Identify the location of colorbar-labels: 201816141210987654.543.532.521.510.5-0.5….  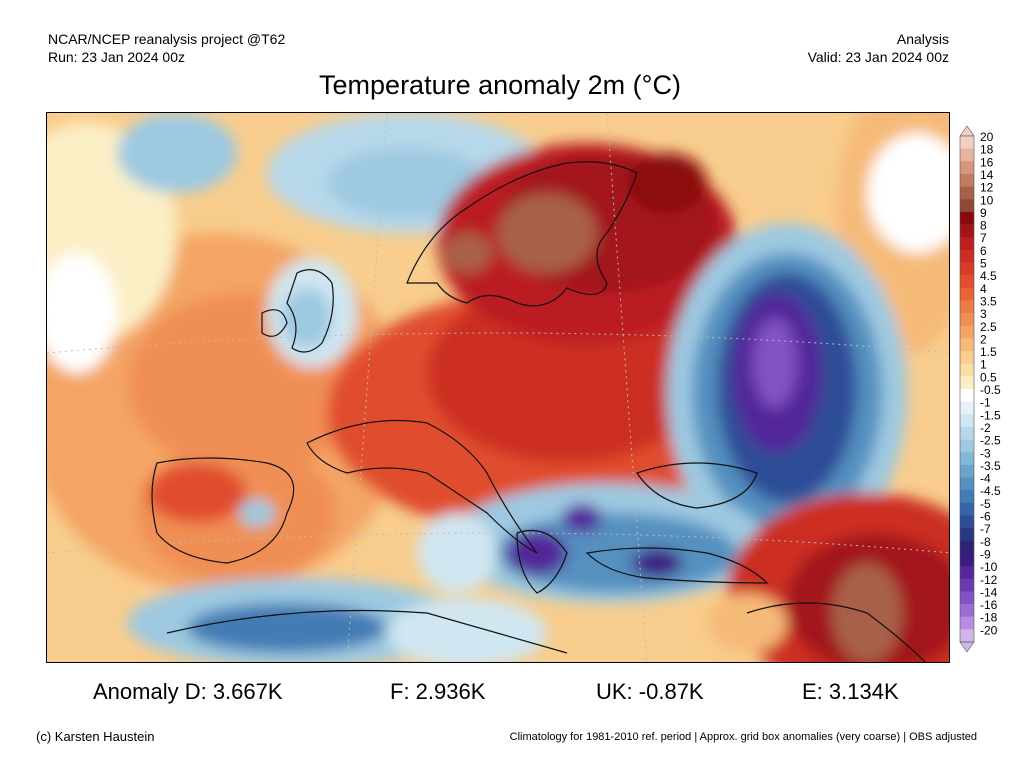
(990, 383).